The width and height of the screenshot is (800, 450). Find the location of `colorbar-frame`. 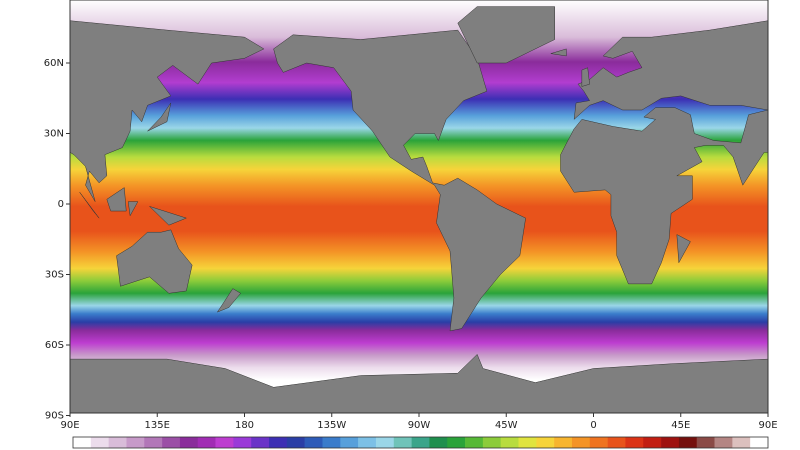

colorbar-frame is located at coordinates (420, 442).